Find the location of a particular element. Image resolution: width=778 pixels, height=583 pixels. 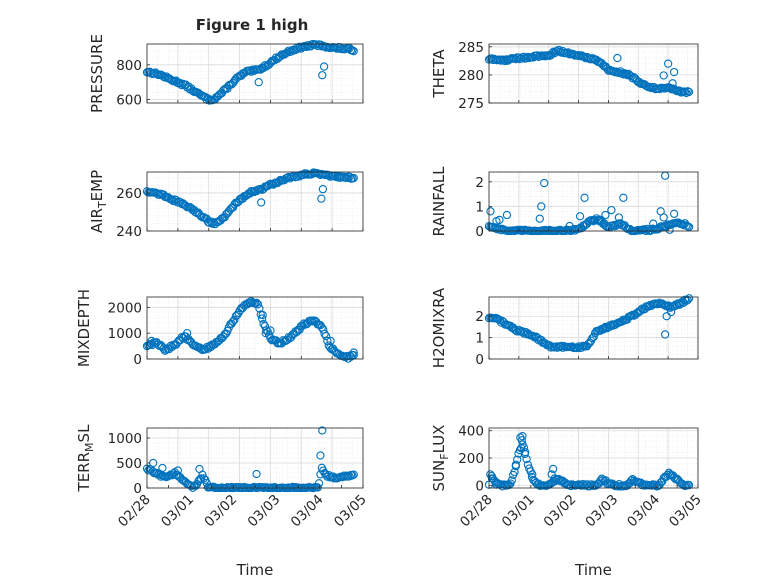

figure-title: Figure 1 high is located at coordinates (252, 25).